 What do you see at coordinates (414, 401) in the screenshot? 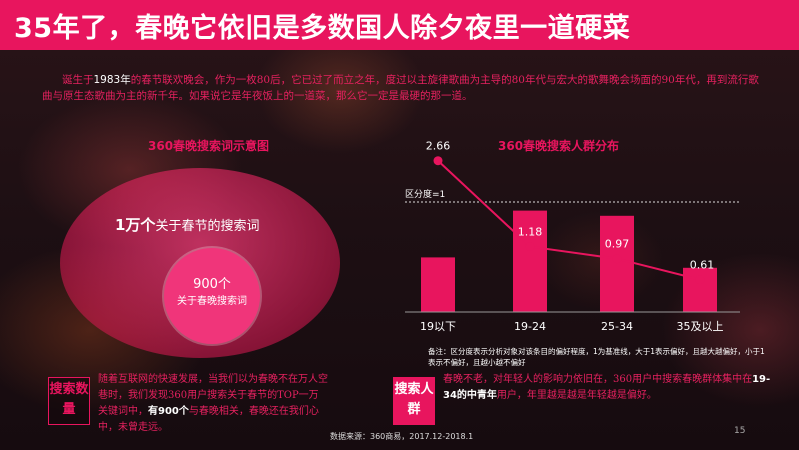
I see `search-population-tag: 搜索人群` at bounding box center [414, 401].